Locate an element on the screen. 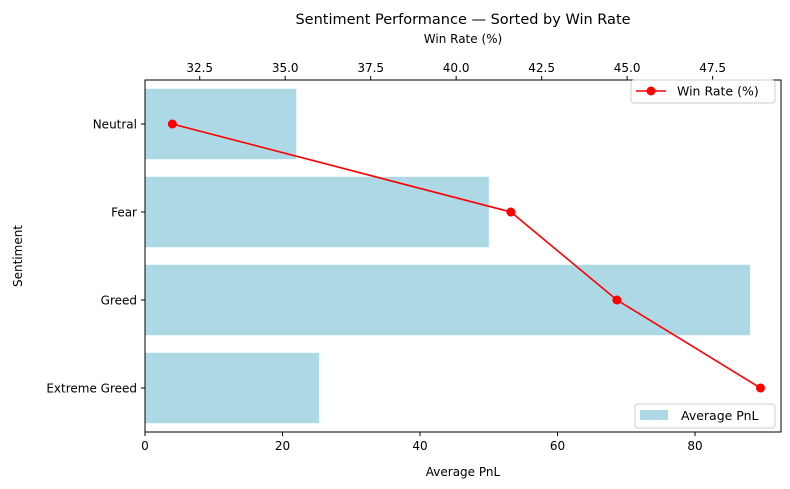 Image resolution: width=790 pixels, height=489 pixels. y-tick-label: Fear is located at coordinates (124, 213).